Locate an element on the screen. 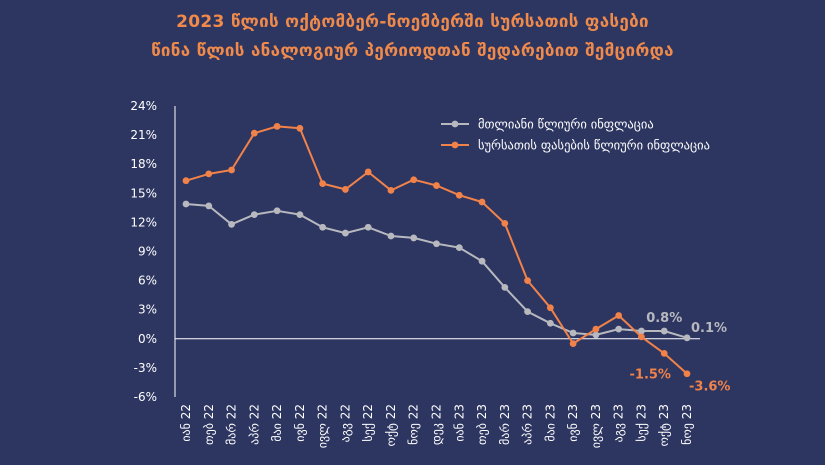 The image size is (825, 465). x-tick-label: იან 23 is located at coordinates (459, 423).